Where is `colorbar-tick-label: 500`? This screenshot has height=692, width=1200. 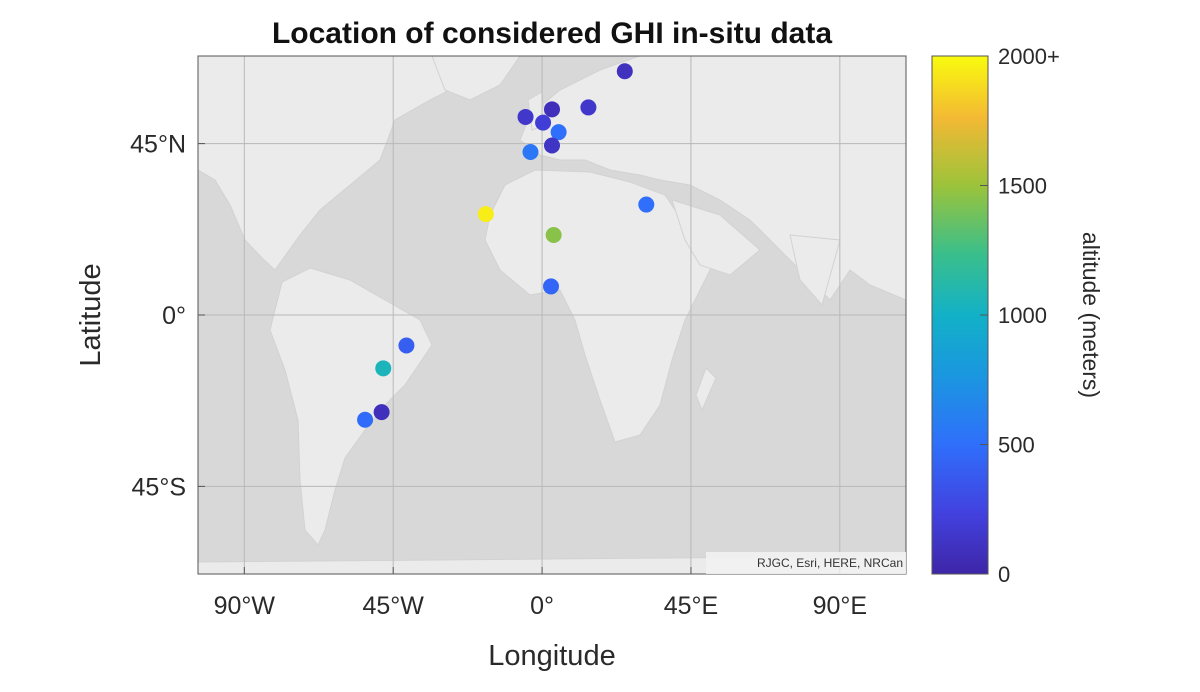 colorbar-tick-label: 500 is located at coordinates (1016, 445).